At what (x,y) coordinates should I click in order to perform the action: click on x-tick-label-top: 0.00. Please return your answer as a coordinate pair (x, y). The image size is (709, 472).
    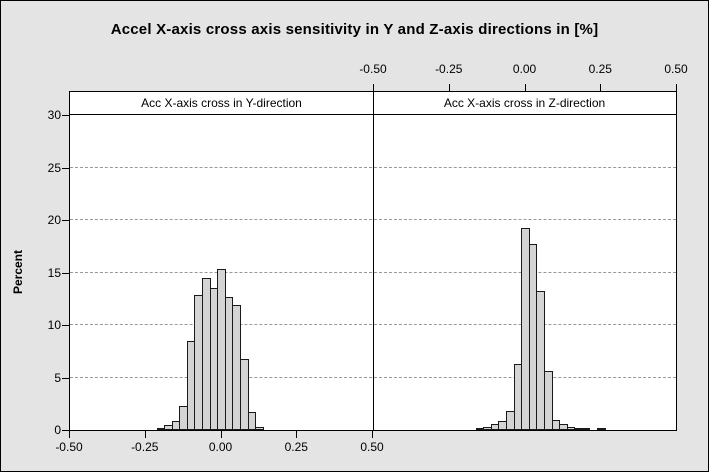
    Looking at the image, I should click on (524, 69).